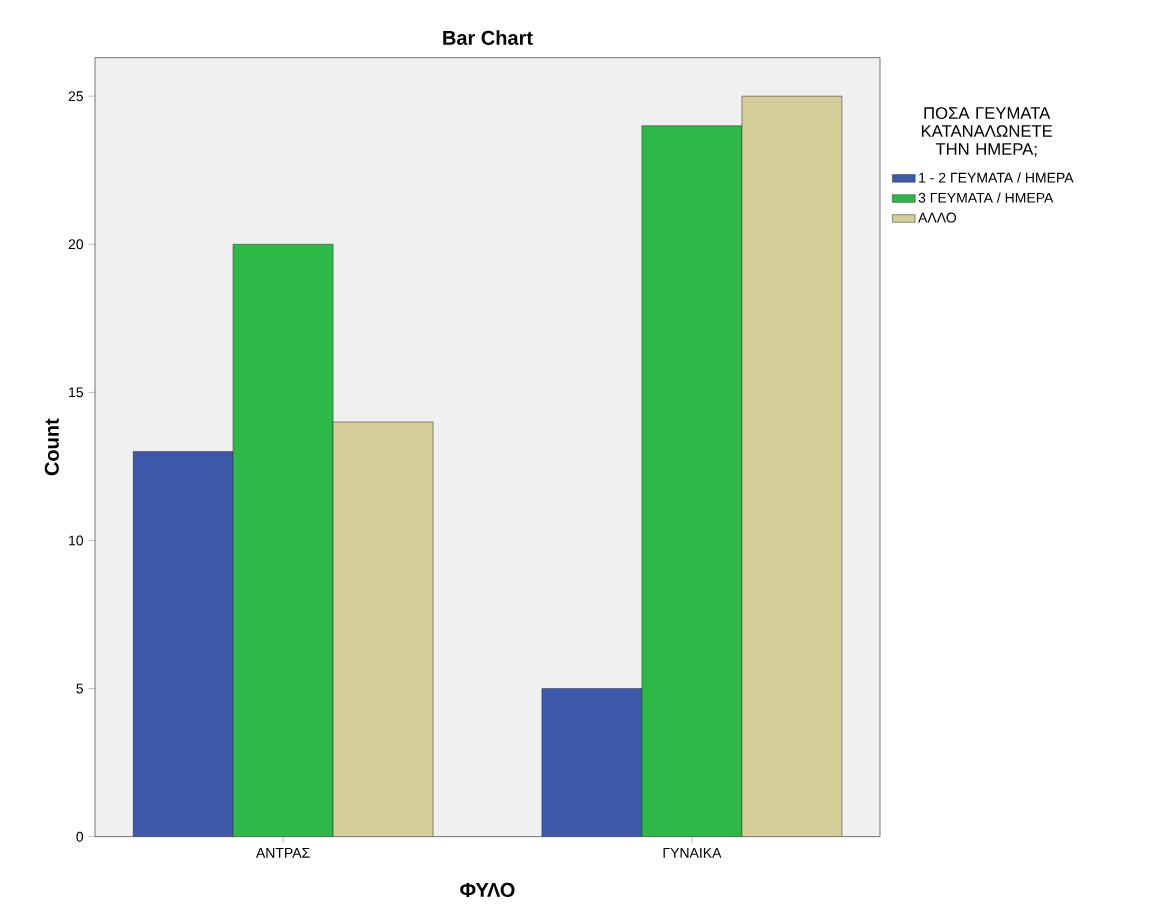  I want to click on y-tick-label: 25, so click(76, 96).